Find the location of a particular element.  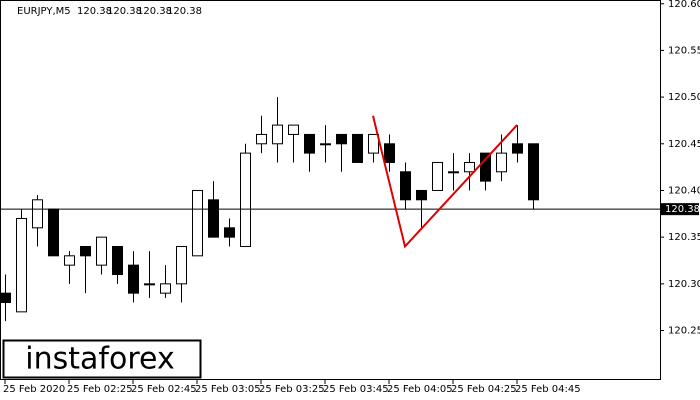

watermark-box is located at coordinates (102, 359).